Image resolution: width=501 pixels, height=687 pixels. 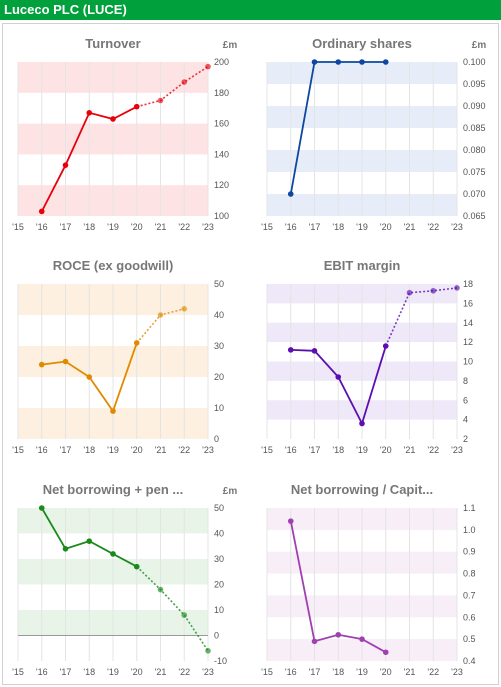 What do you see at coordinates (469, 617) in the screenshot?
I see `y-tick-label: 0.6` at bounding box center [469, 617].